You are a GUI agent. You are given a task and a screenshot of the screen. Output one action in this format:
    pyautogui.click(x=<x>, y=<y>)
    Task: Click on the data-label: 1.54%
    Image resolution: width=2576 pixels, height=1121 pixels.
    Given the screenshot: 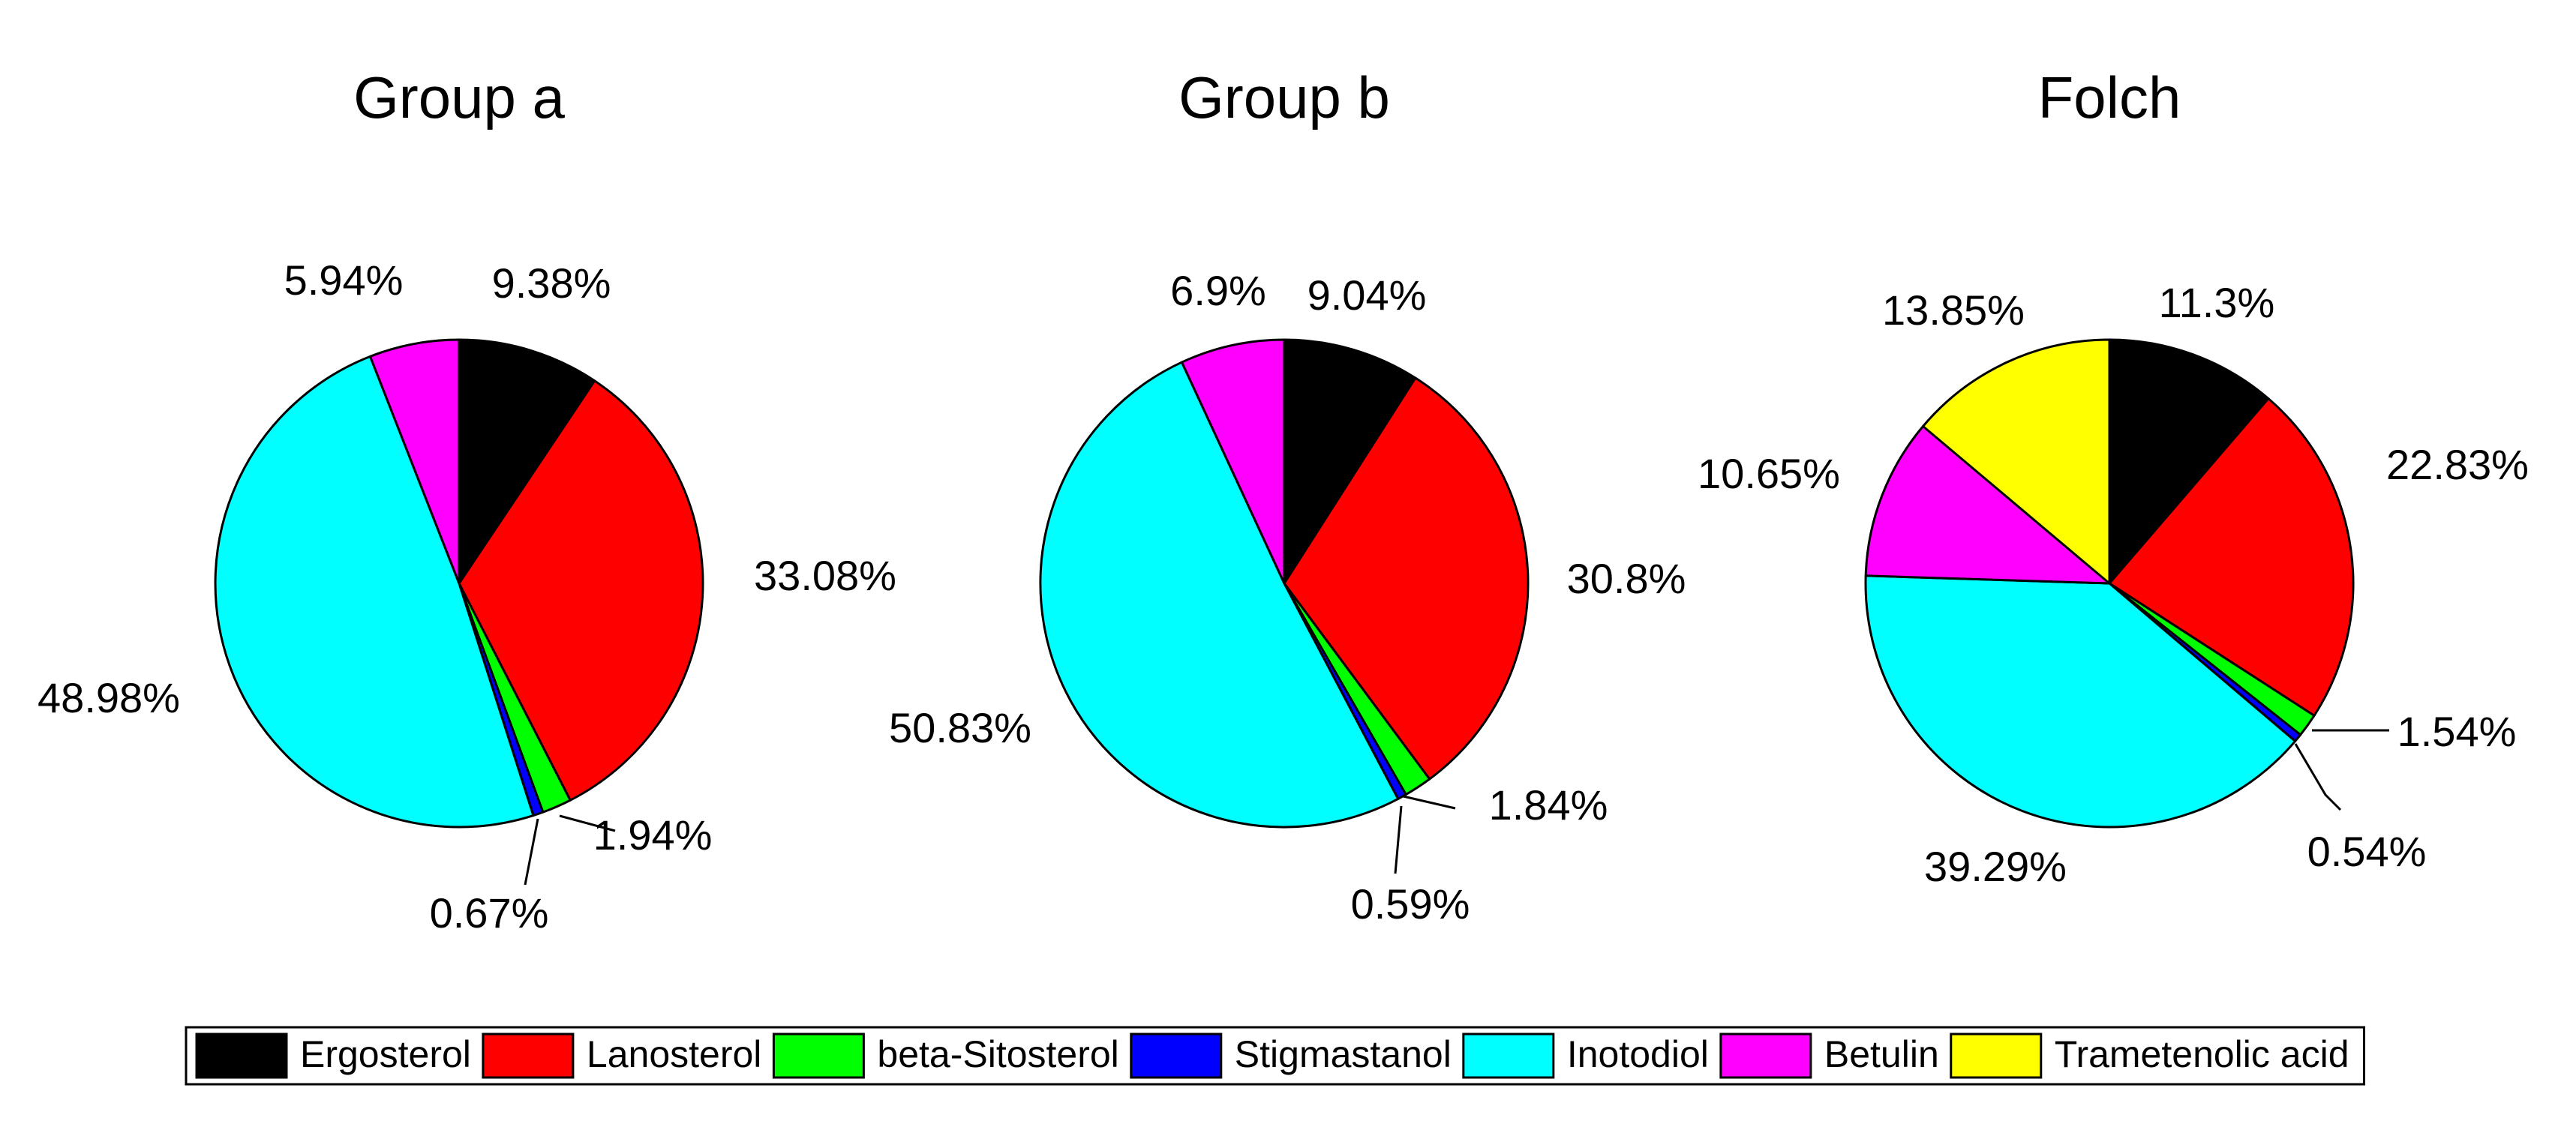 What is the action you would take?
    pyautogui.click(x=2457, y=731)
    